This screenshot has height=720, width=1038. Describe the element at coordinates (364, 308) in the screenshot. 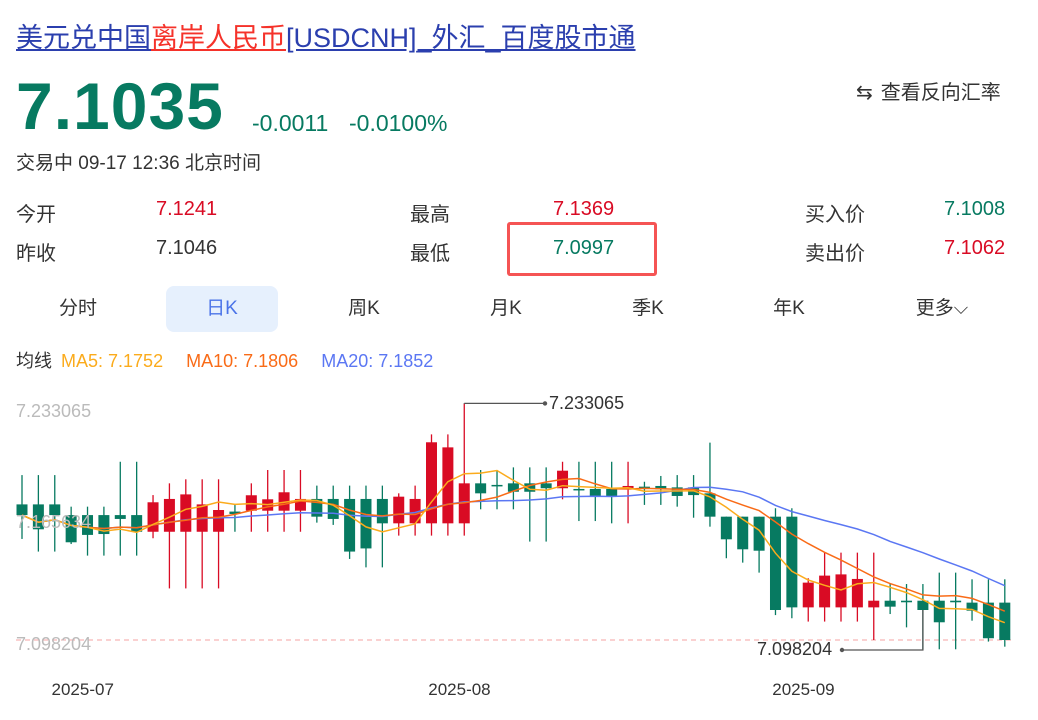

I see `tab-weekly-k: 周K` at that location.